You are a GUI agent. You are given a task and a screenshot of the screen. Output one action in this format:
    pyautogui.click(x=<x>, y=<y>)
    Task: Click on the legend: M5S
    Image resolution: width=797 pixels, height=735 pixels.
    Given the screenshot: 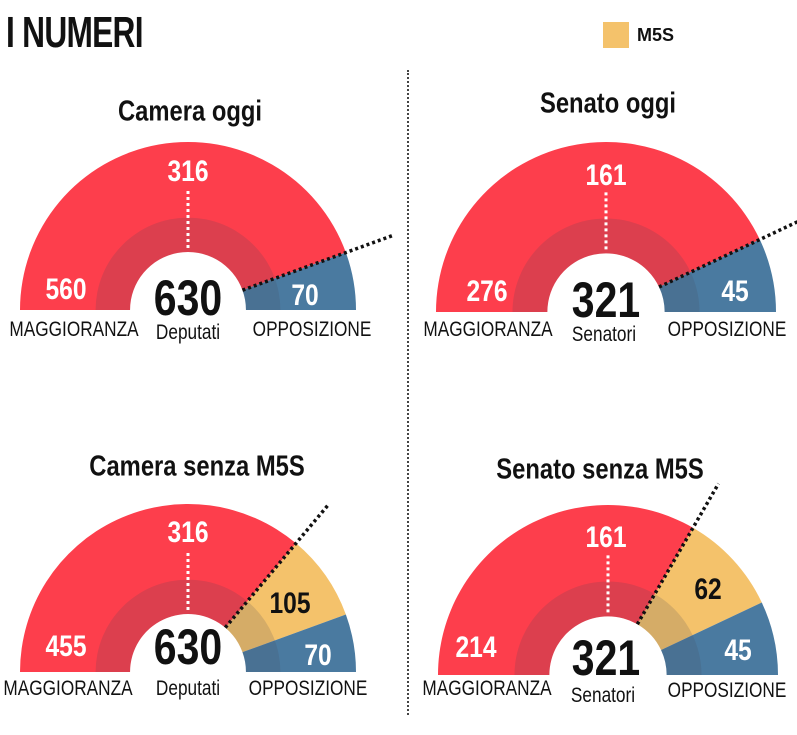 What is the action you would take?
    pyautogui.click(x=638, y=35)
    